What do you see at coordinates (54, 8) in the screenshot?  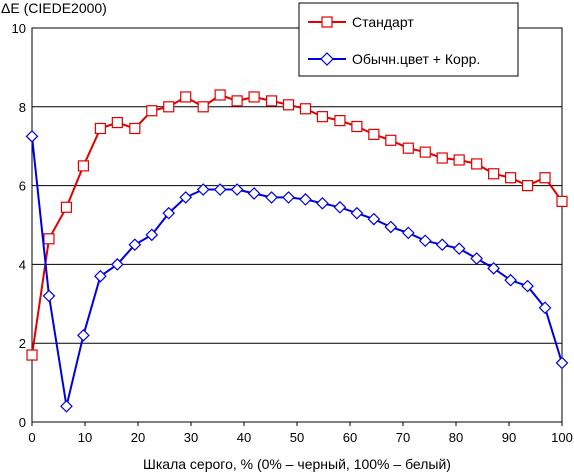 I see `y-axis-label: ΔE (CIEDE2000)` at bounding box center [54, 8].